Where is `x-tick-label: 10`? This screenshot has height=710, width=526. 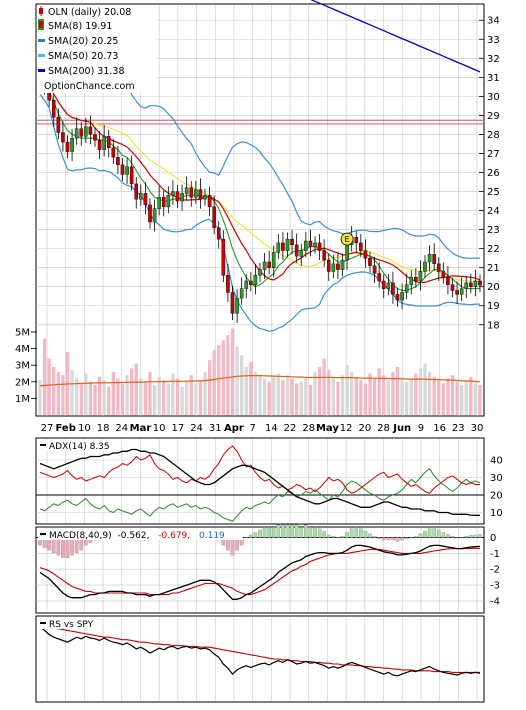
x-tick-label: 10 is located at coordinates (84, 428).